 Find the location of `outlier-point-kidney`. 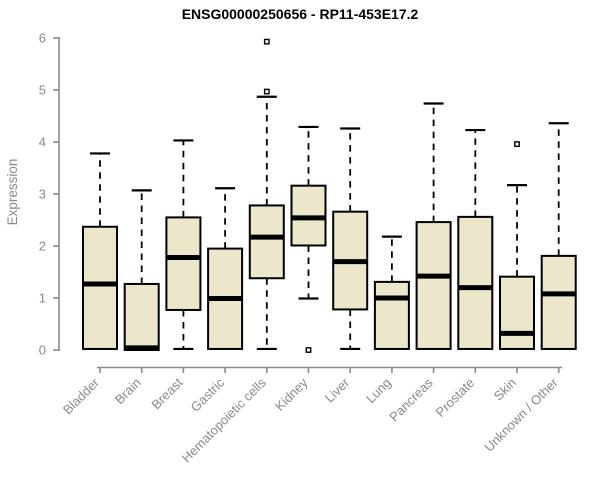

outlier-point-kidney is located at coordinates (308, 350).